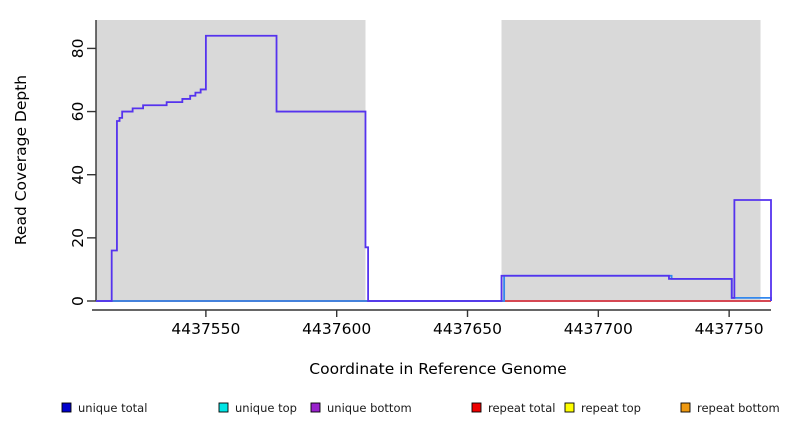 The height and width of the screenshot is (432, 792). Describe the element at coordinates (369, 408) in the screenshot. I see `legend-label: unique bottom` at that location.